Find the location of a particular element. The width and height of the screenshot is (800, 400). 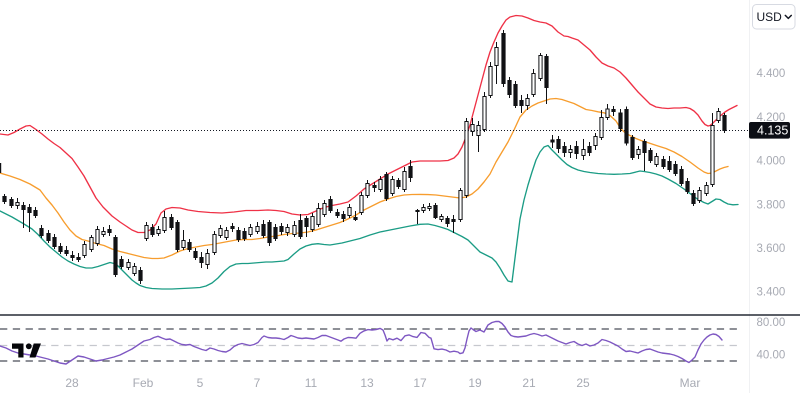

svg-text: 11 is located at coordinates (311, 383).